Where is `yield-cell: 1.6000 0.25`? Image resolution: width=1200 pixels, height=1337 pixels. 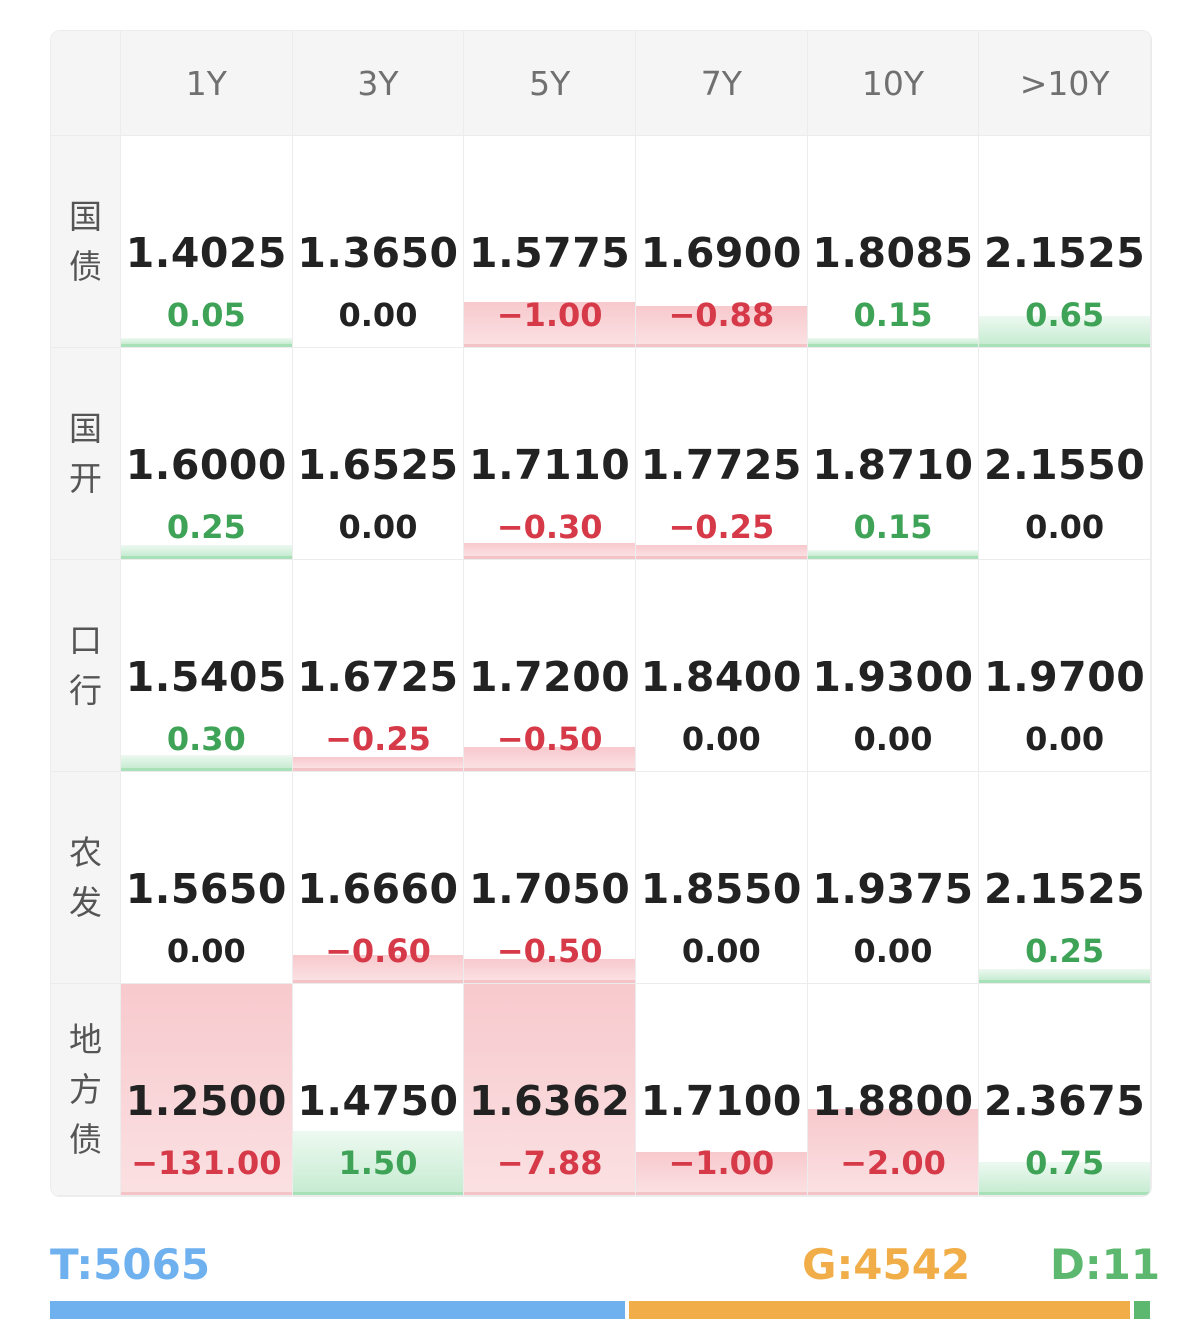
yield-cell: 1.6000 0.25 is located at coordinates (207, 454).